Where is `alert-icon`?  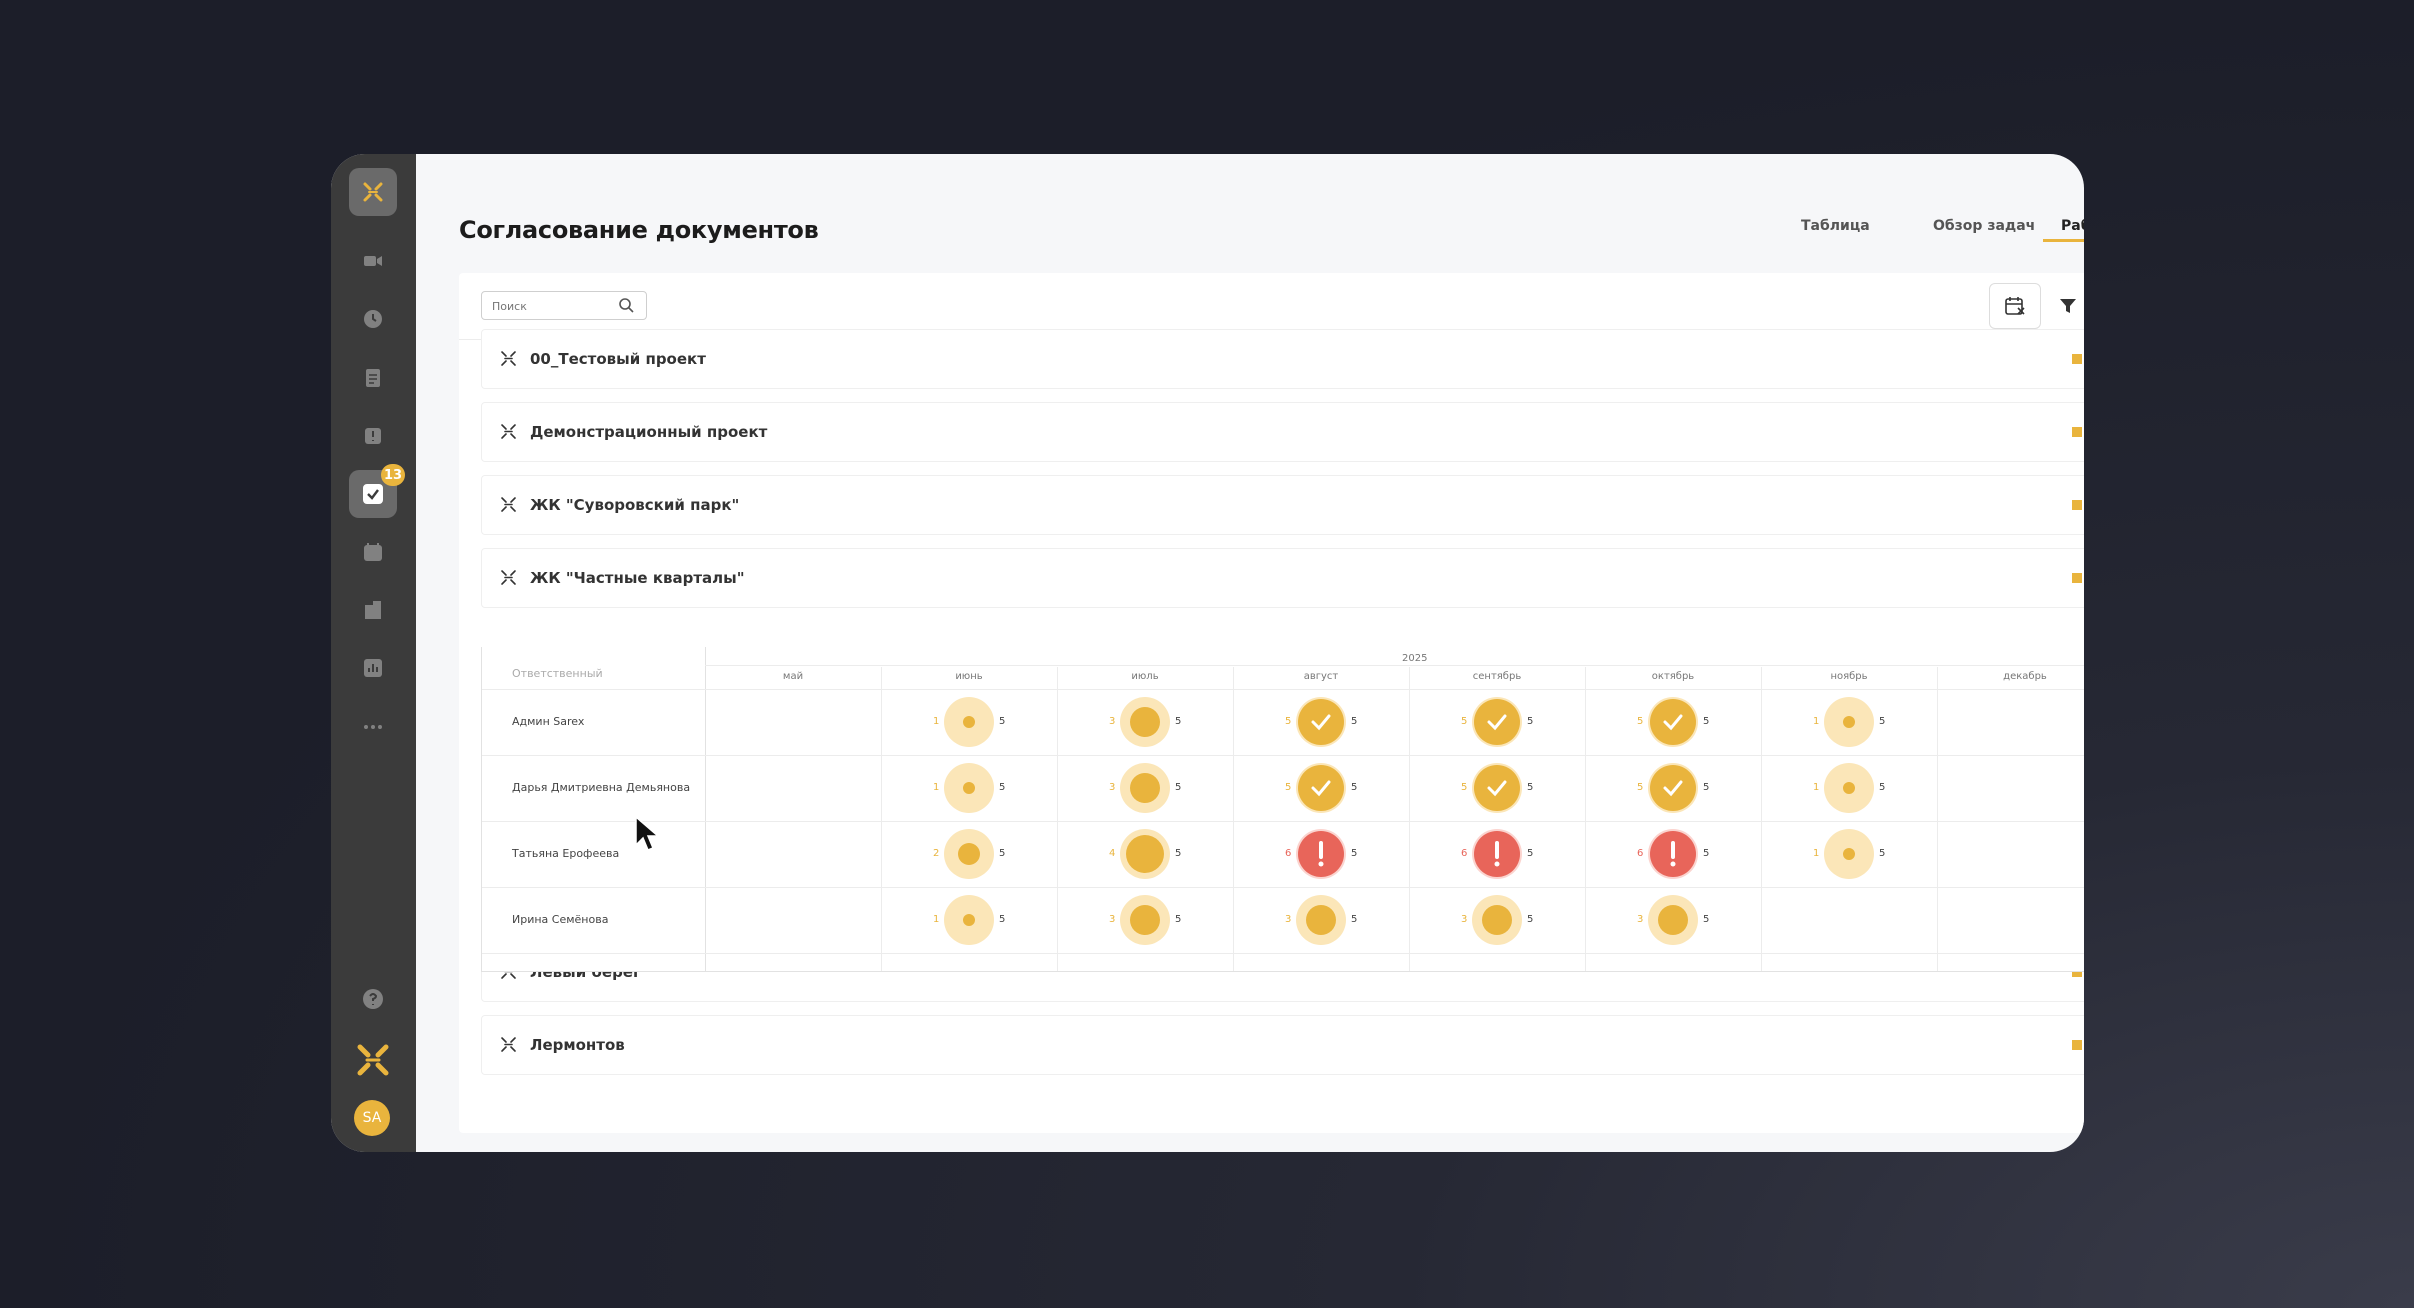
alert-icon is located at coordinates (373, 436).